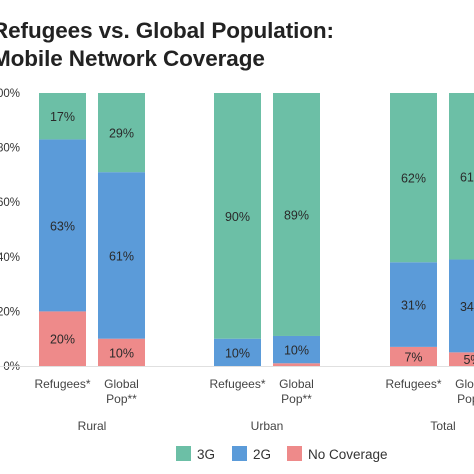 This screenshot has height=474, width=474. Describe the element at coordinates (348, 454) in the screenshot. I see `legend-label-no-coverage: No Coverage` at that location.